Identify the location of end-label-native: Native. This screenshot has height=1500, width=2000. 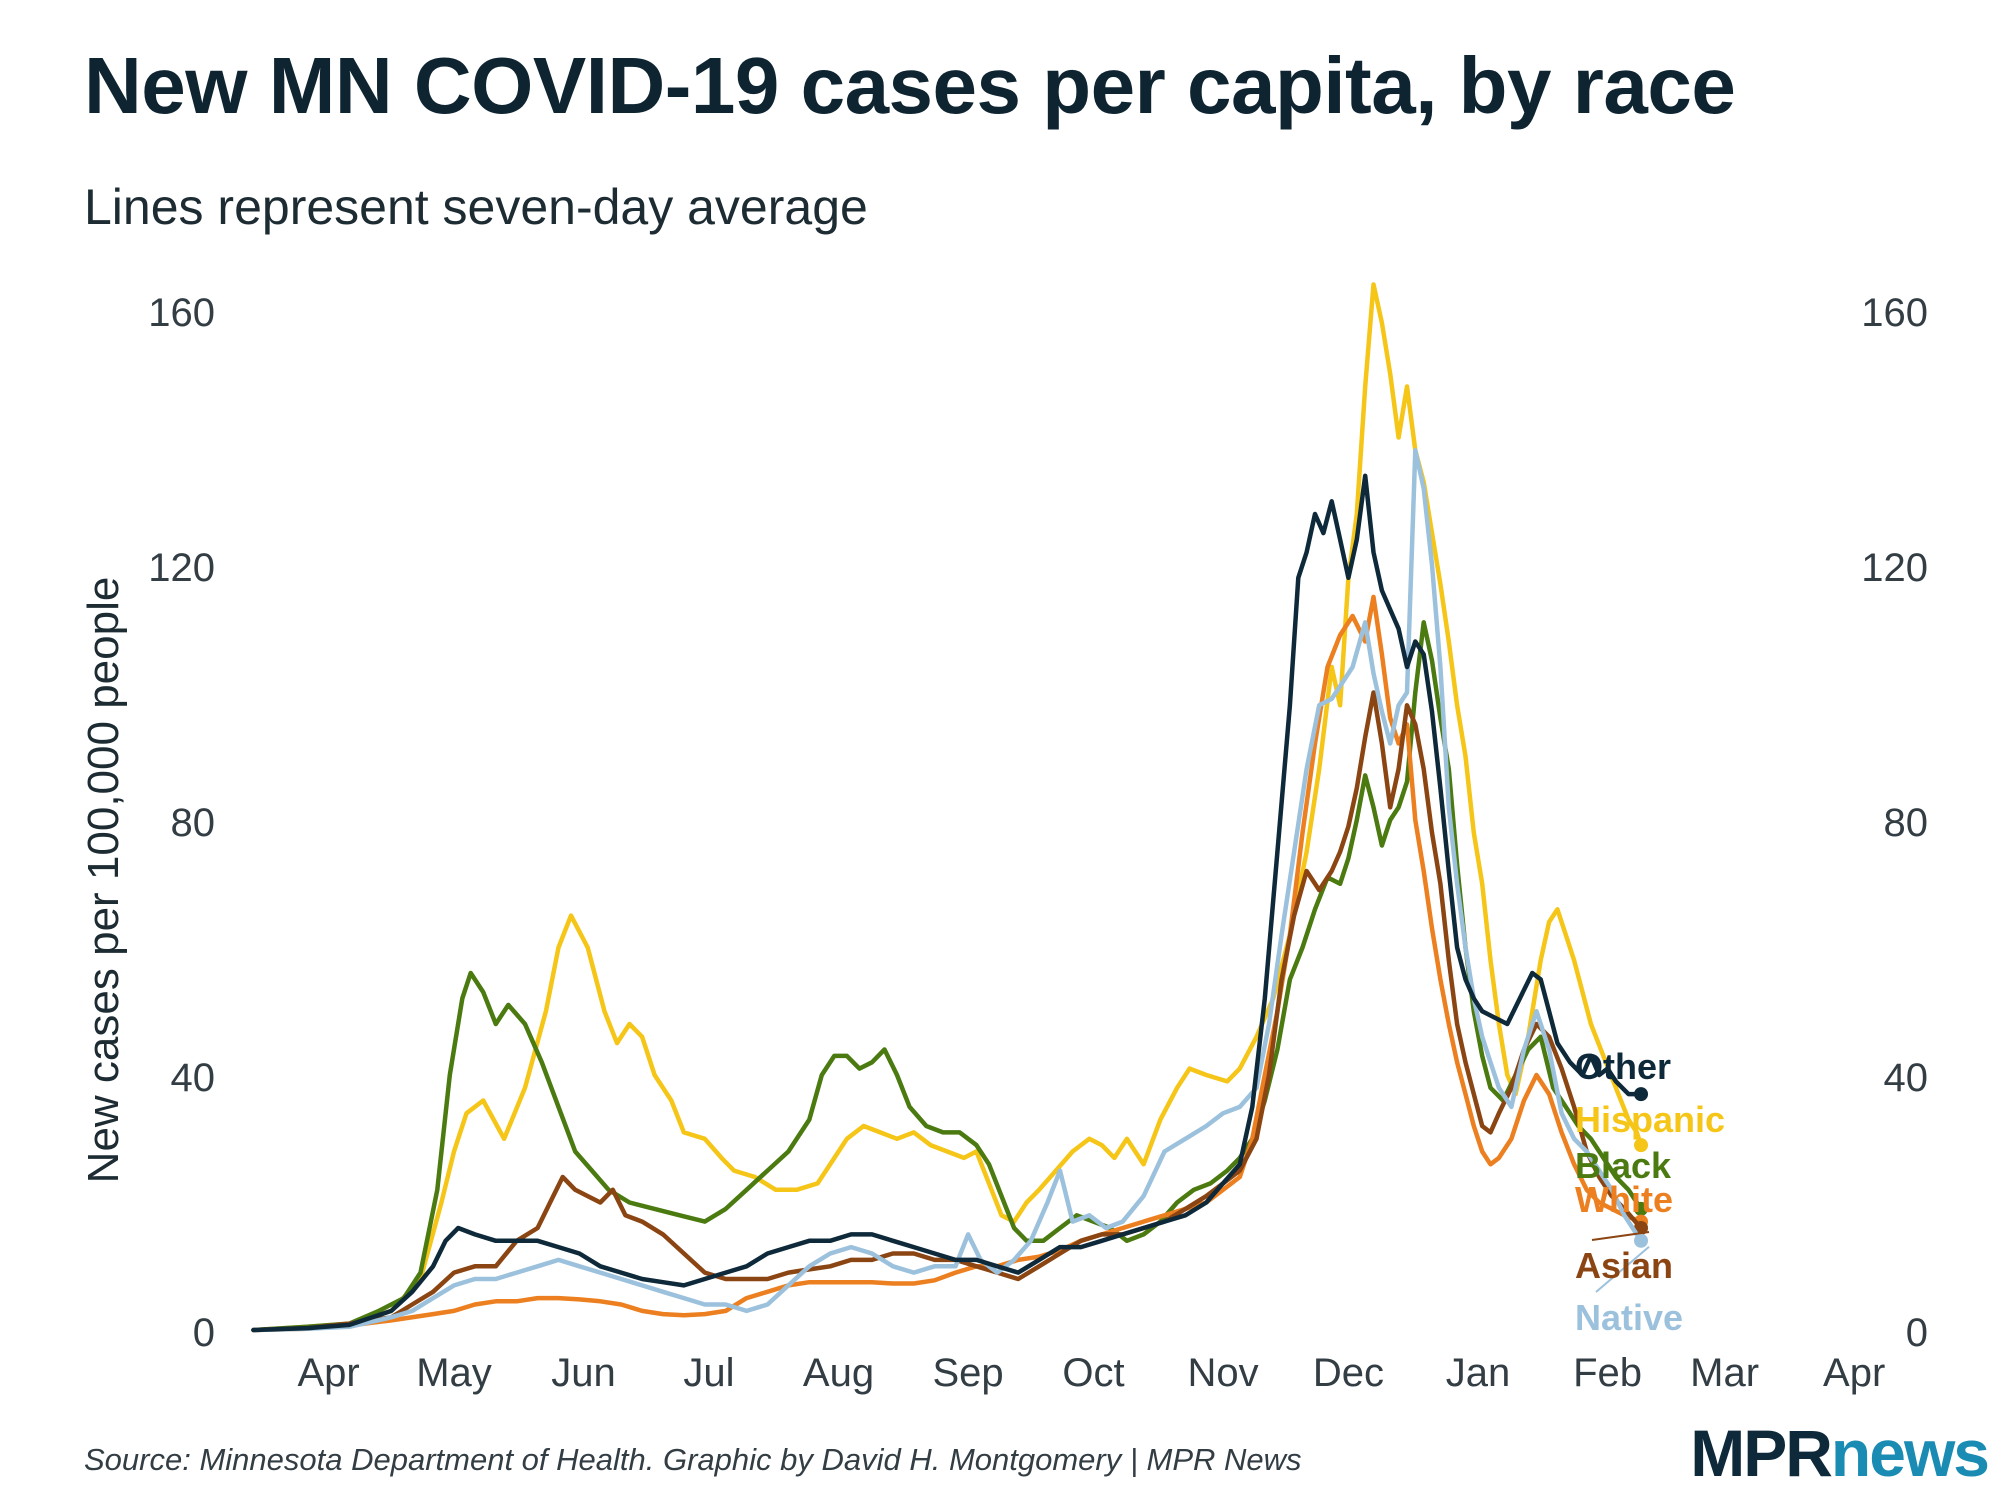
(1629, 1317).